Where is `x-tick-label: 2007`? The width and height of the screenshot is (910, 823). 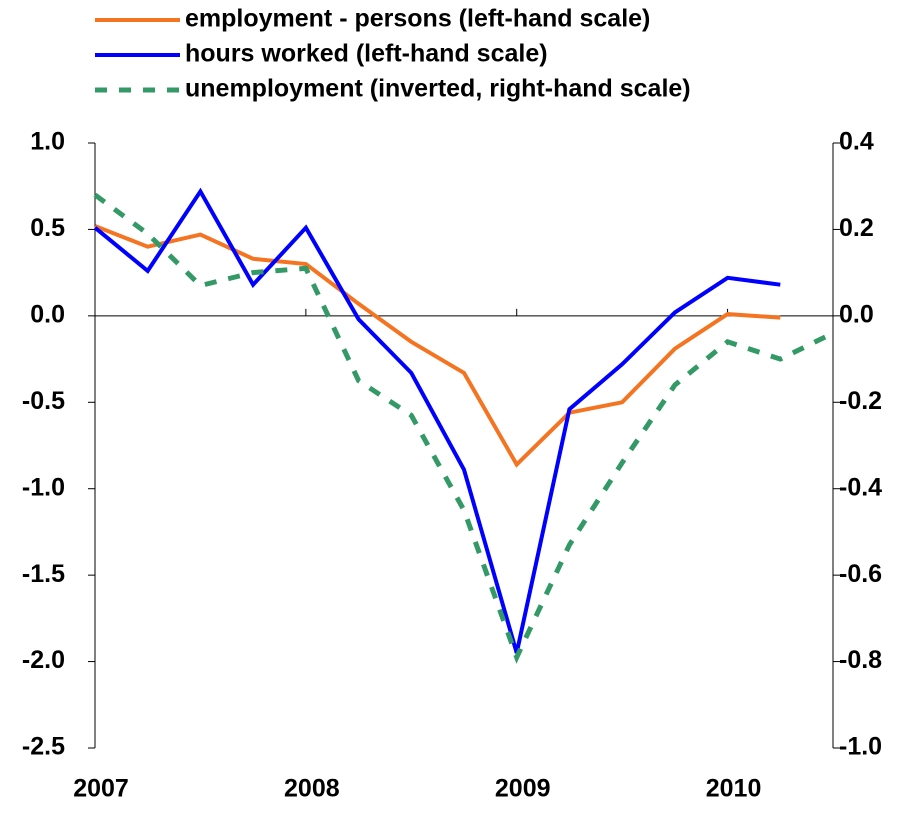 x-tick-label: 2007 is located at coordinates (101, 789).